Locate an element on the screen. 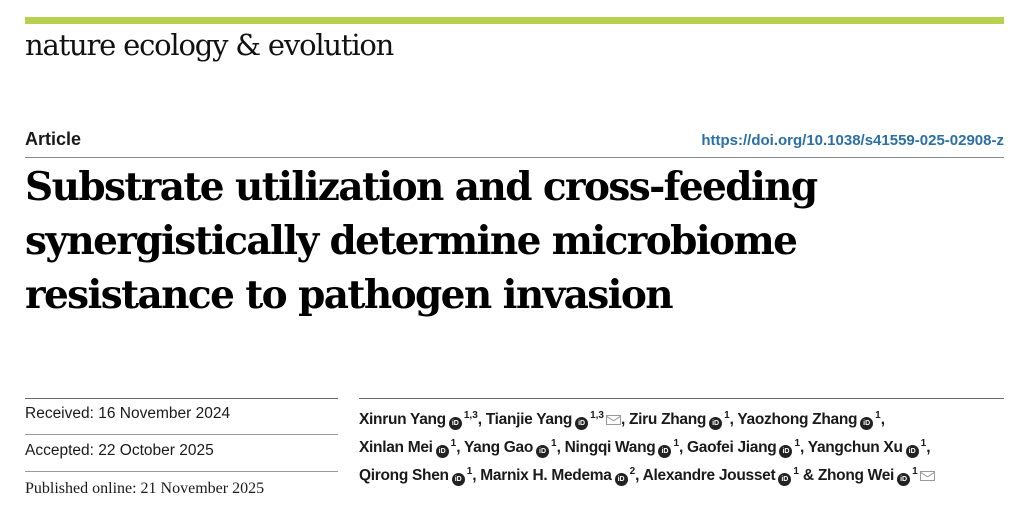 The image size is (1024, 510). author: Xinrun Yang iD1,3 is located at coordinates (418, 420).